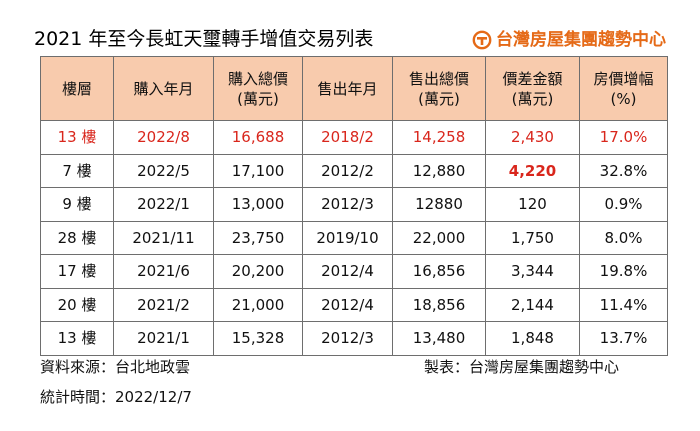 Image resolution: width=700 pixels, height=431 pixels. What do you see at coordinates (258, 88) in the screenshot?
I see `header-buy-price: 購入總價 (萬元)` at bounding box center [258, 88].